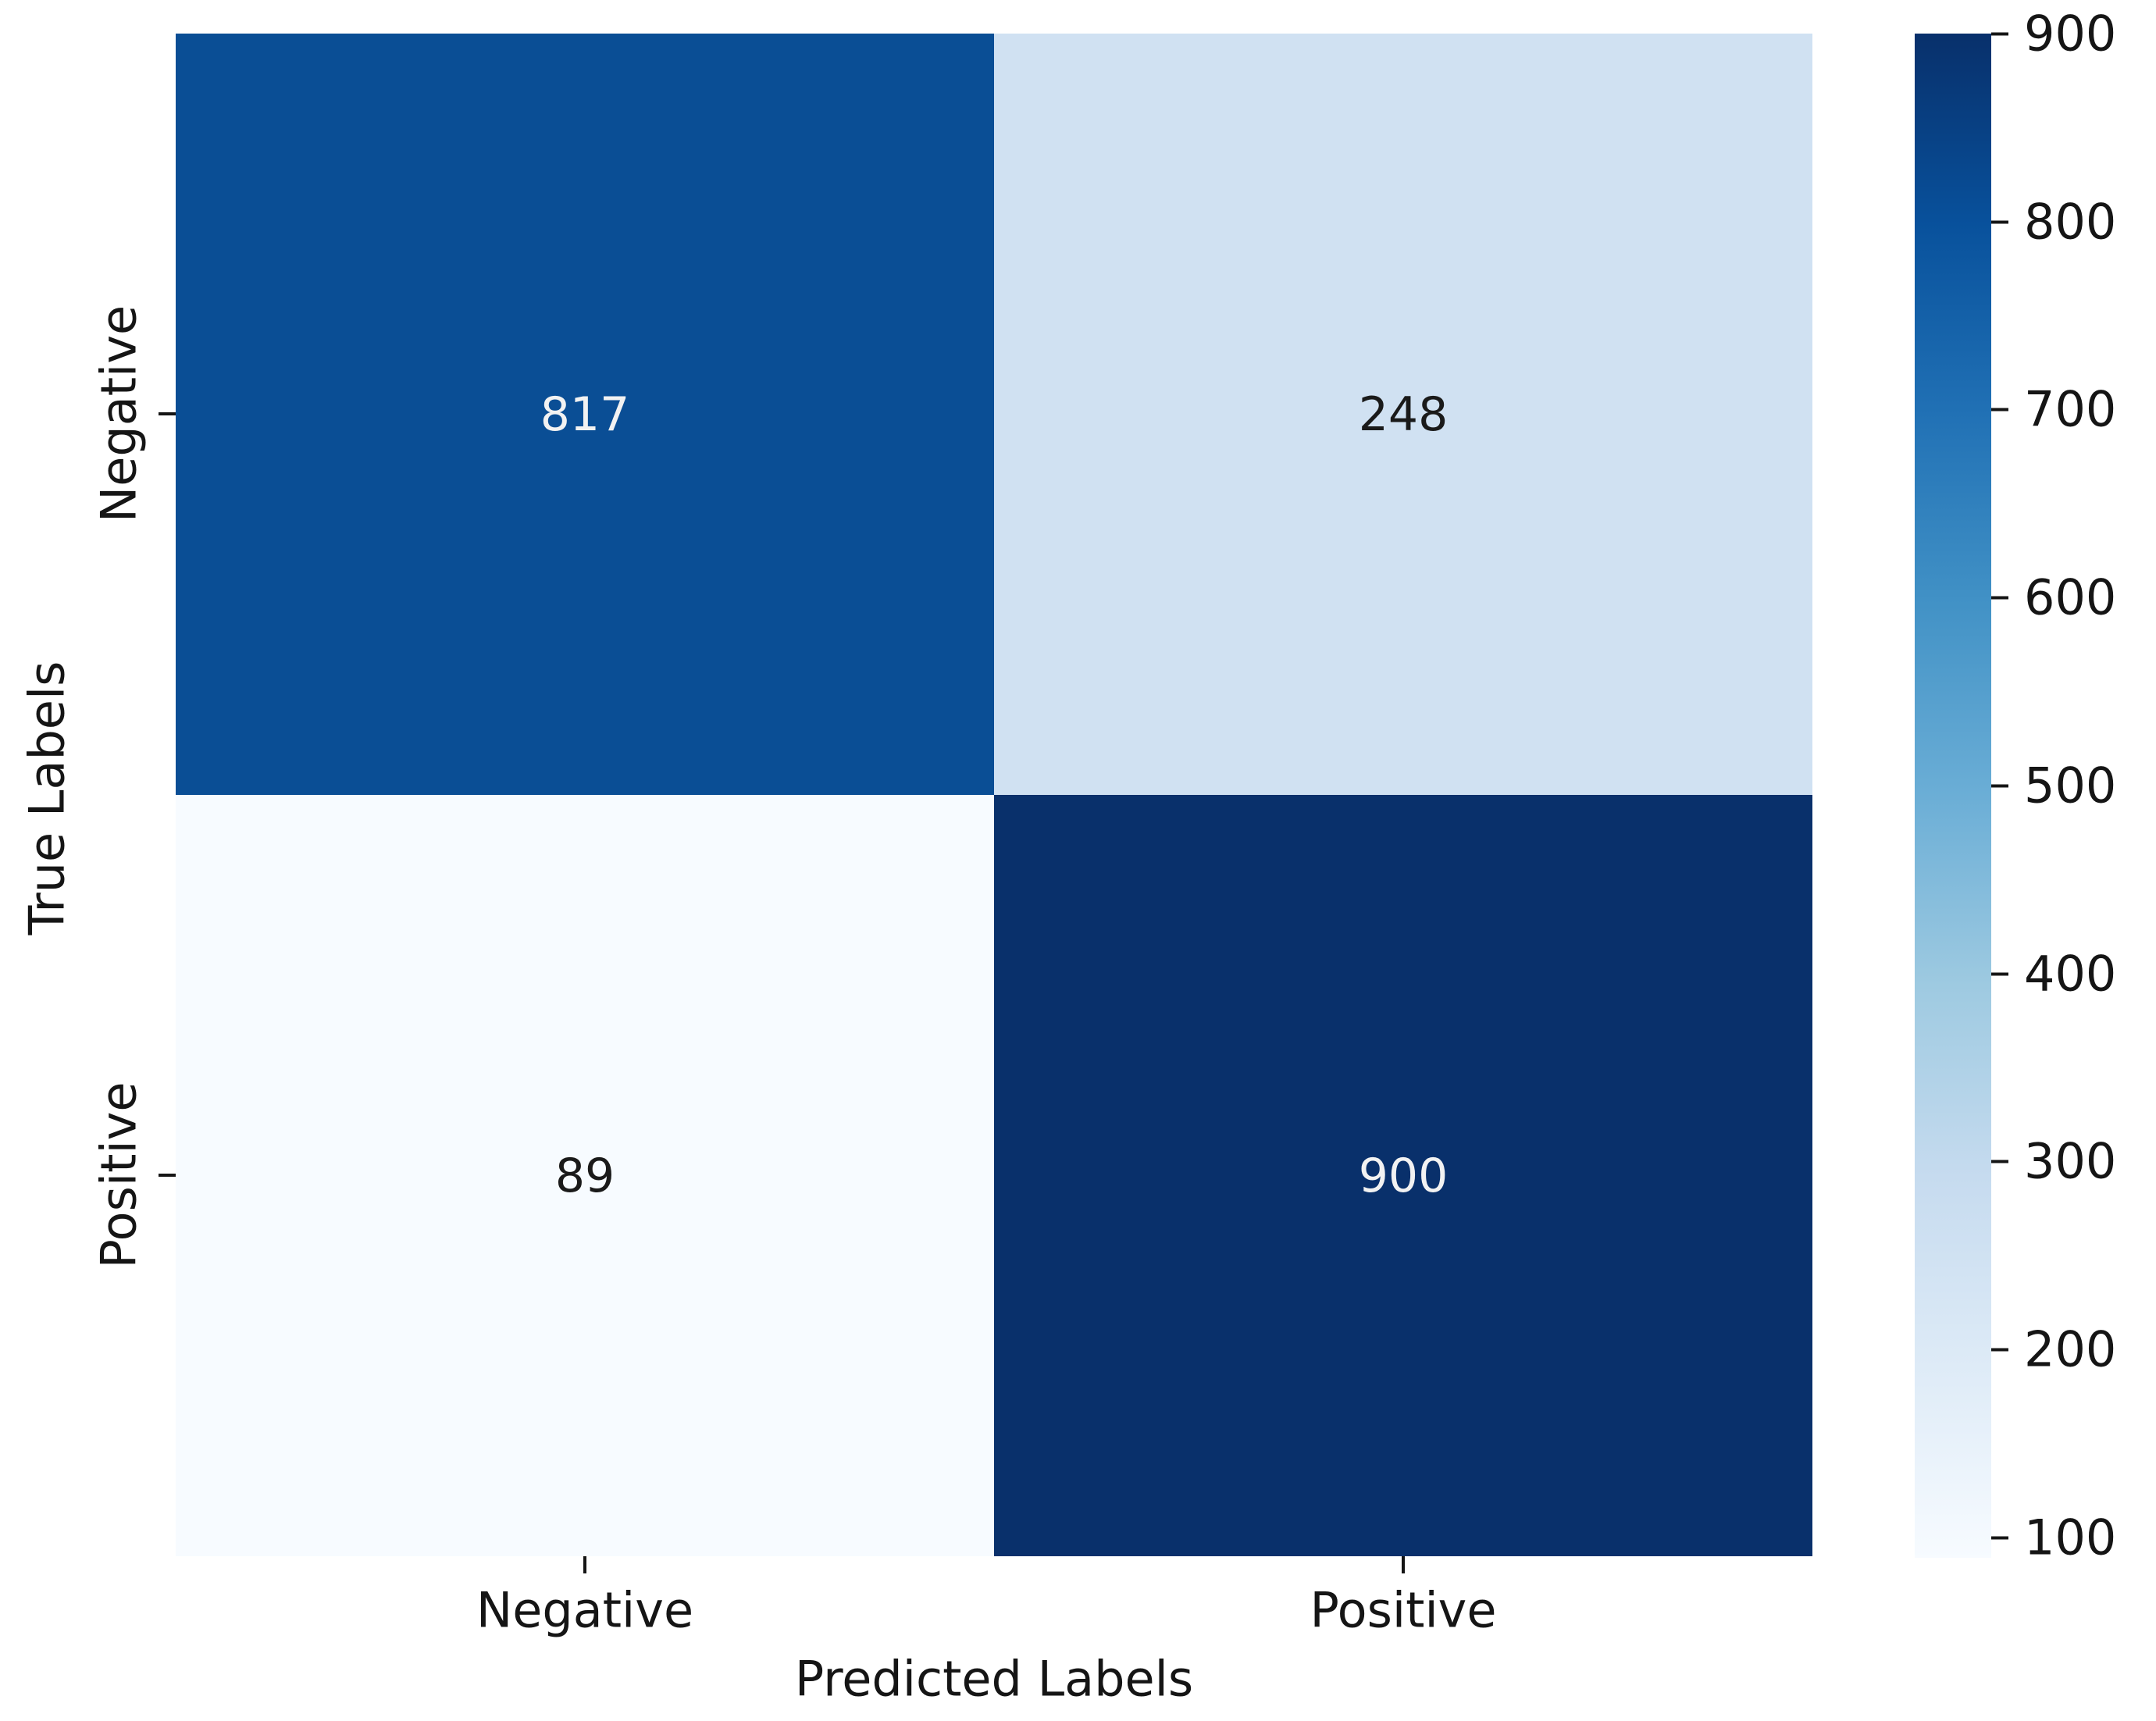  Describe the element at coordinates (1403, 1610) in the screenshot. I see `x-tick-label-positive: Positive` at that location.